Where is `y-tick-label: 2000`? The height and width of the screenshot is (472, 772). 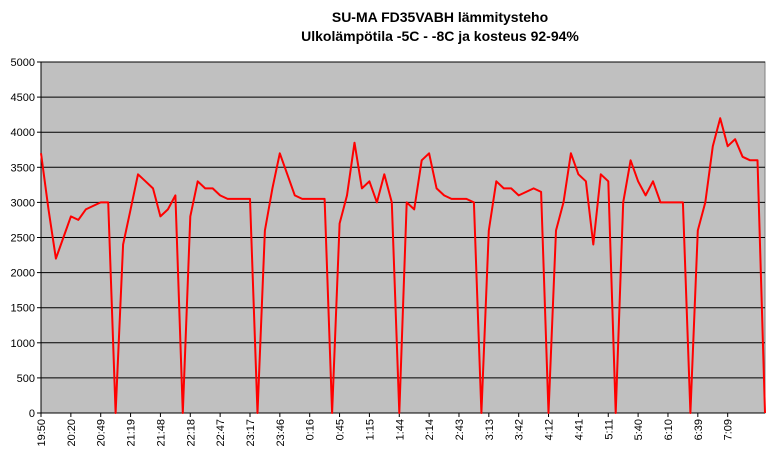 y-tick-label: 2000 is located at coordinates (23, 274).